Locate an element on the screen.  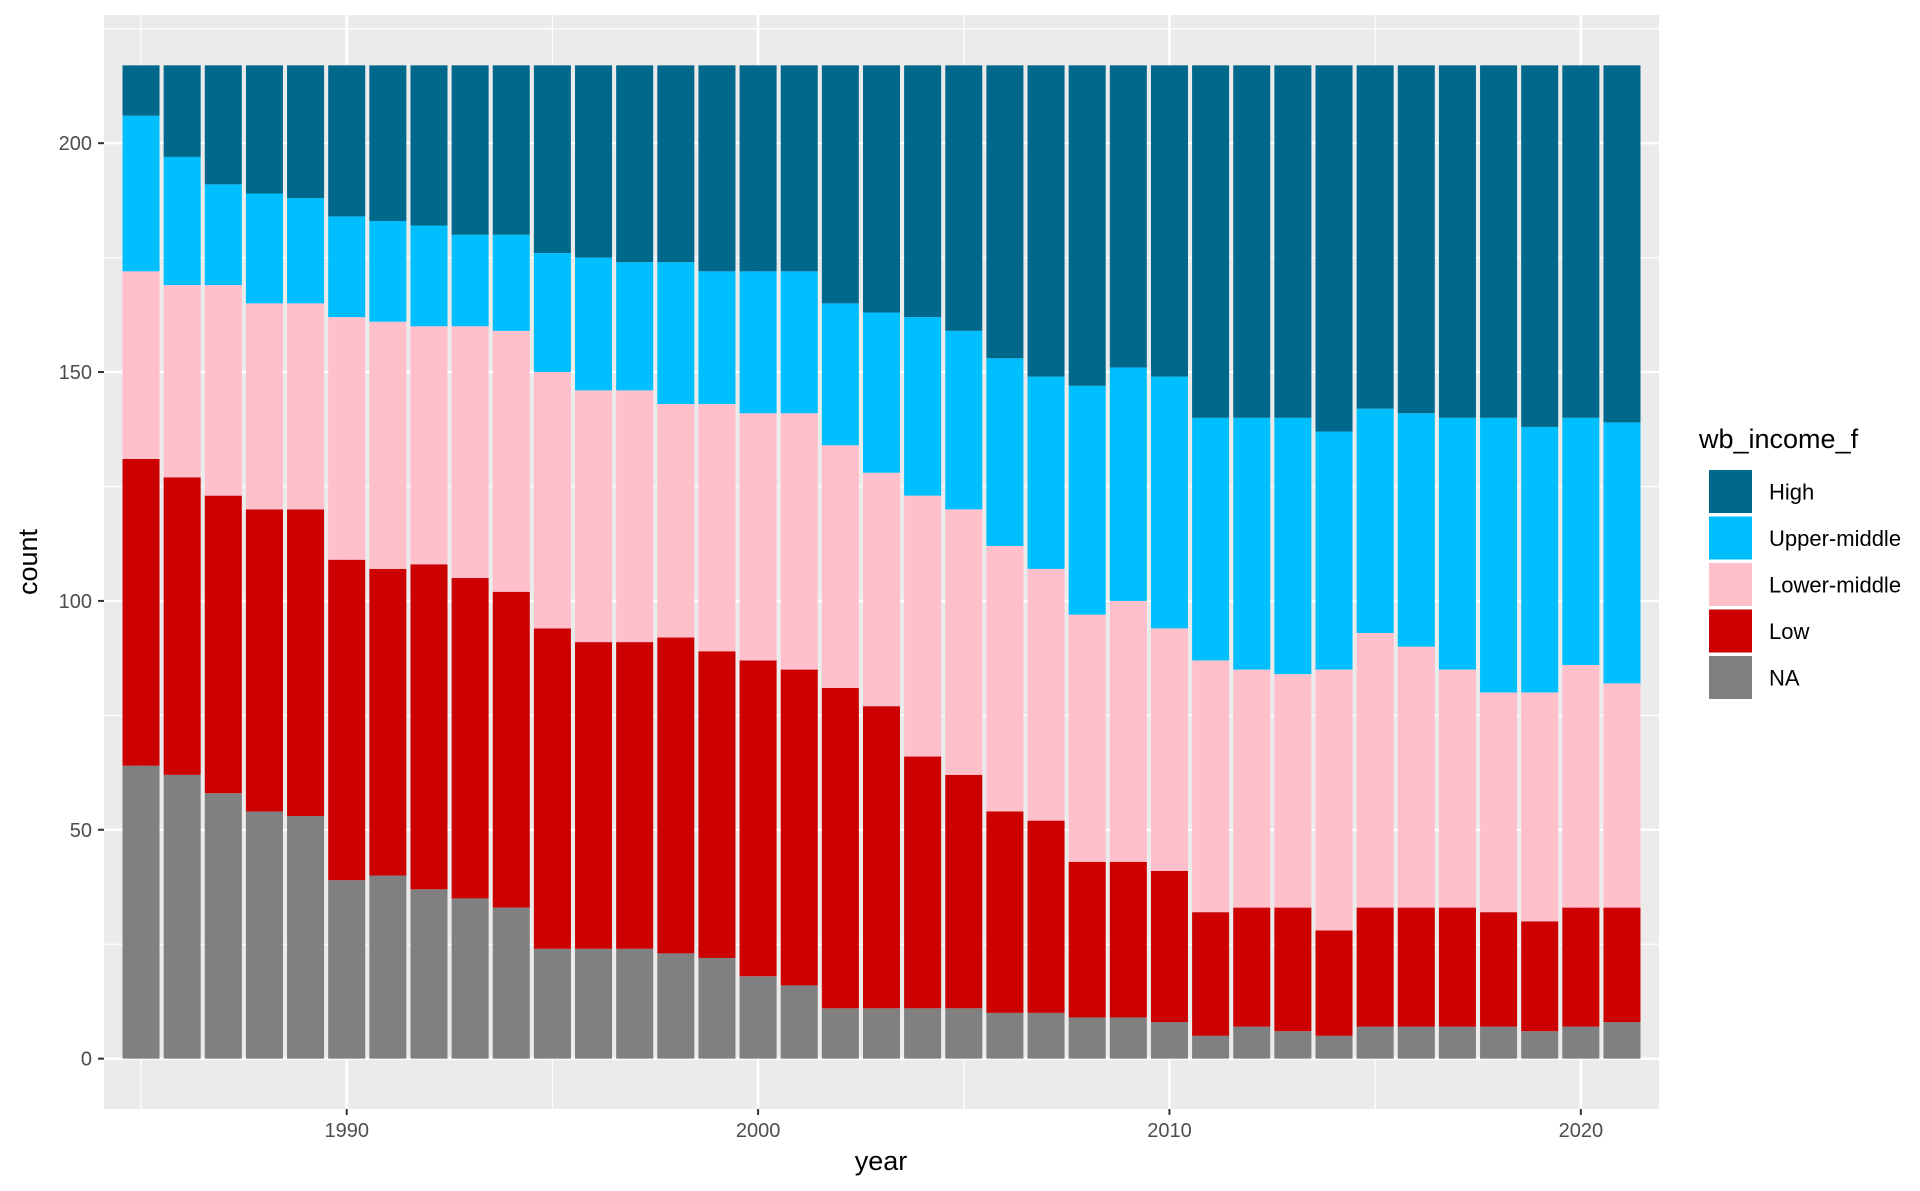
legend-label: Lower-middle is located at coordinates (1835, 585).